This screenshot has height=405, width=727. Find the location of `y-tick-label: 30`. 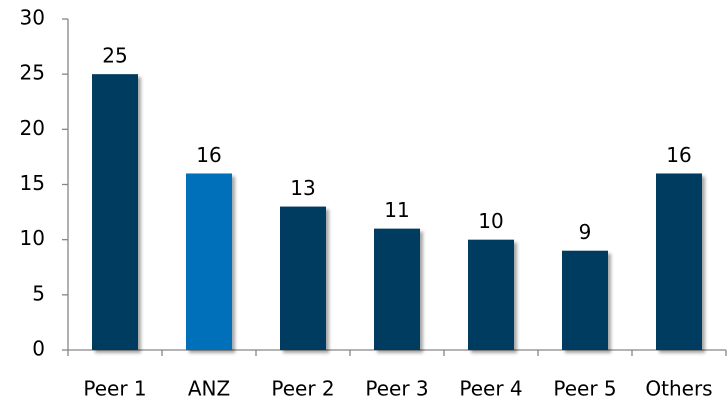

y-tick-label: 30 is located at coordinates (32, 18).